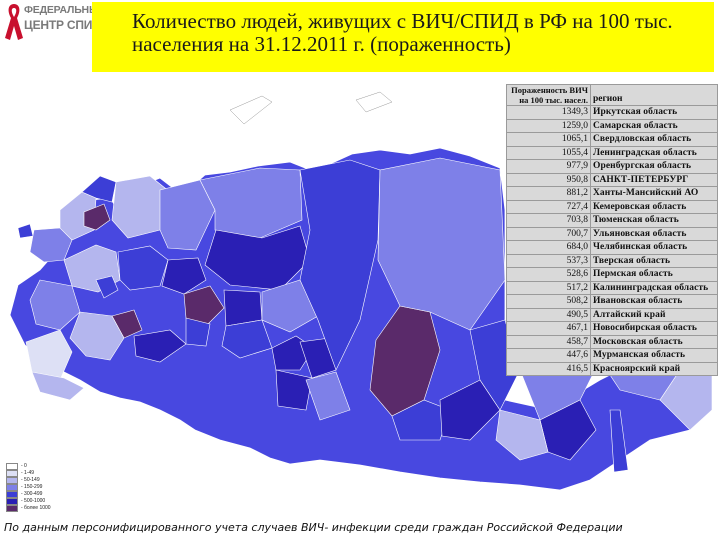 This screenshot has width=720, height=540. What do you see at coordinates (654, 314) in the screenshot?
I see `region-name: Алтайский край` at bounding box center [654, 314].